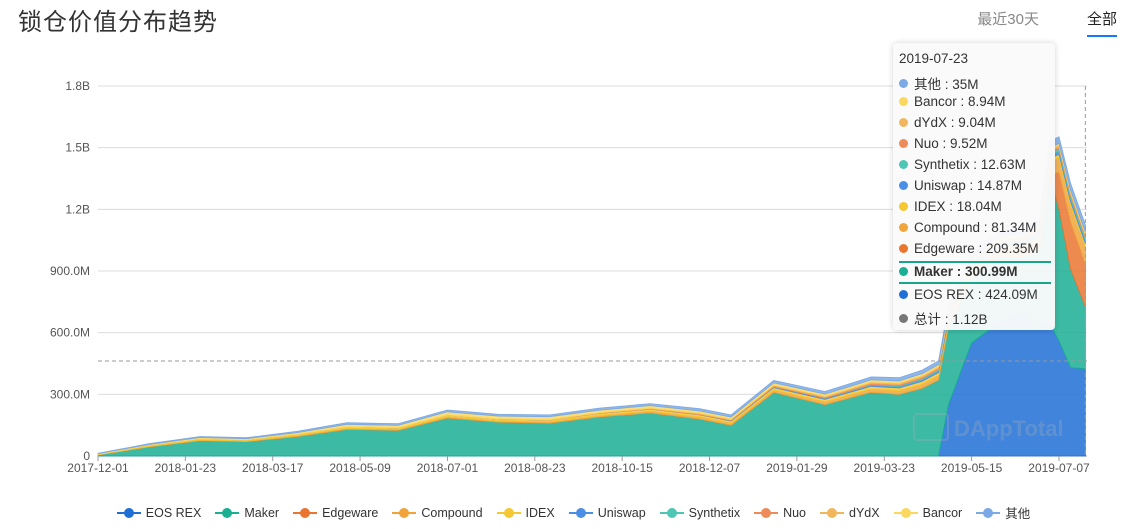  Describe the element at coordinates (975, 227) in the screenshot. I see `tooltip-row-label: Compound : 81.34M` at that location.